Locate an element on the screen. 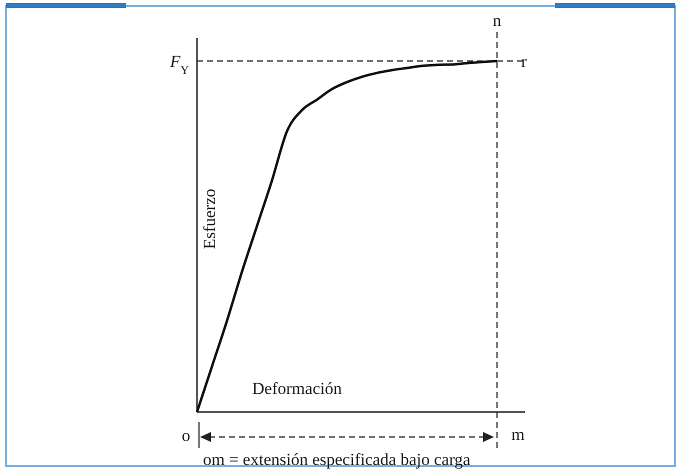  text: r is located at coordinates (524, 61).